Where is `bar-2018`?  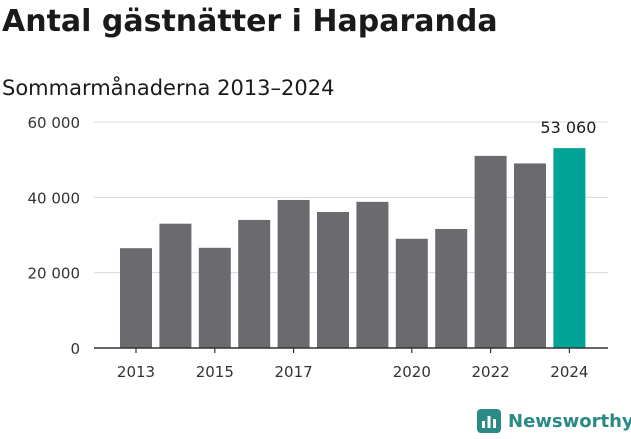 bar-2018 is located at coordinates (333, 280).